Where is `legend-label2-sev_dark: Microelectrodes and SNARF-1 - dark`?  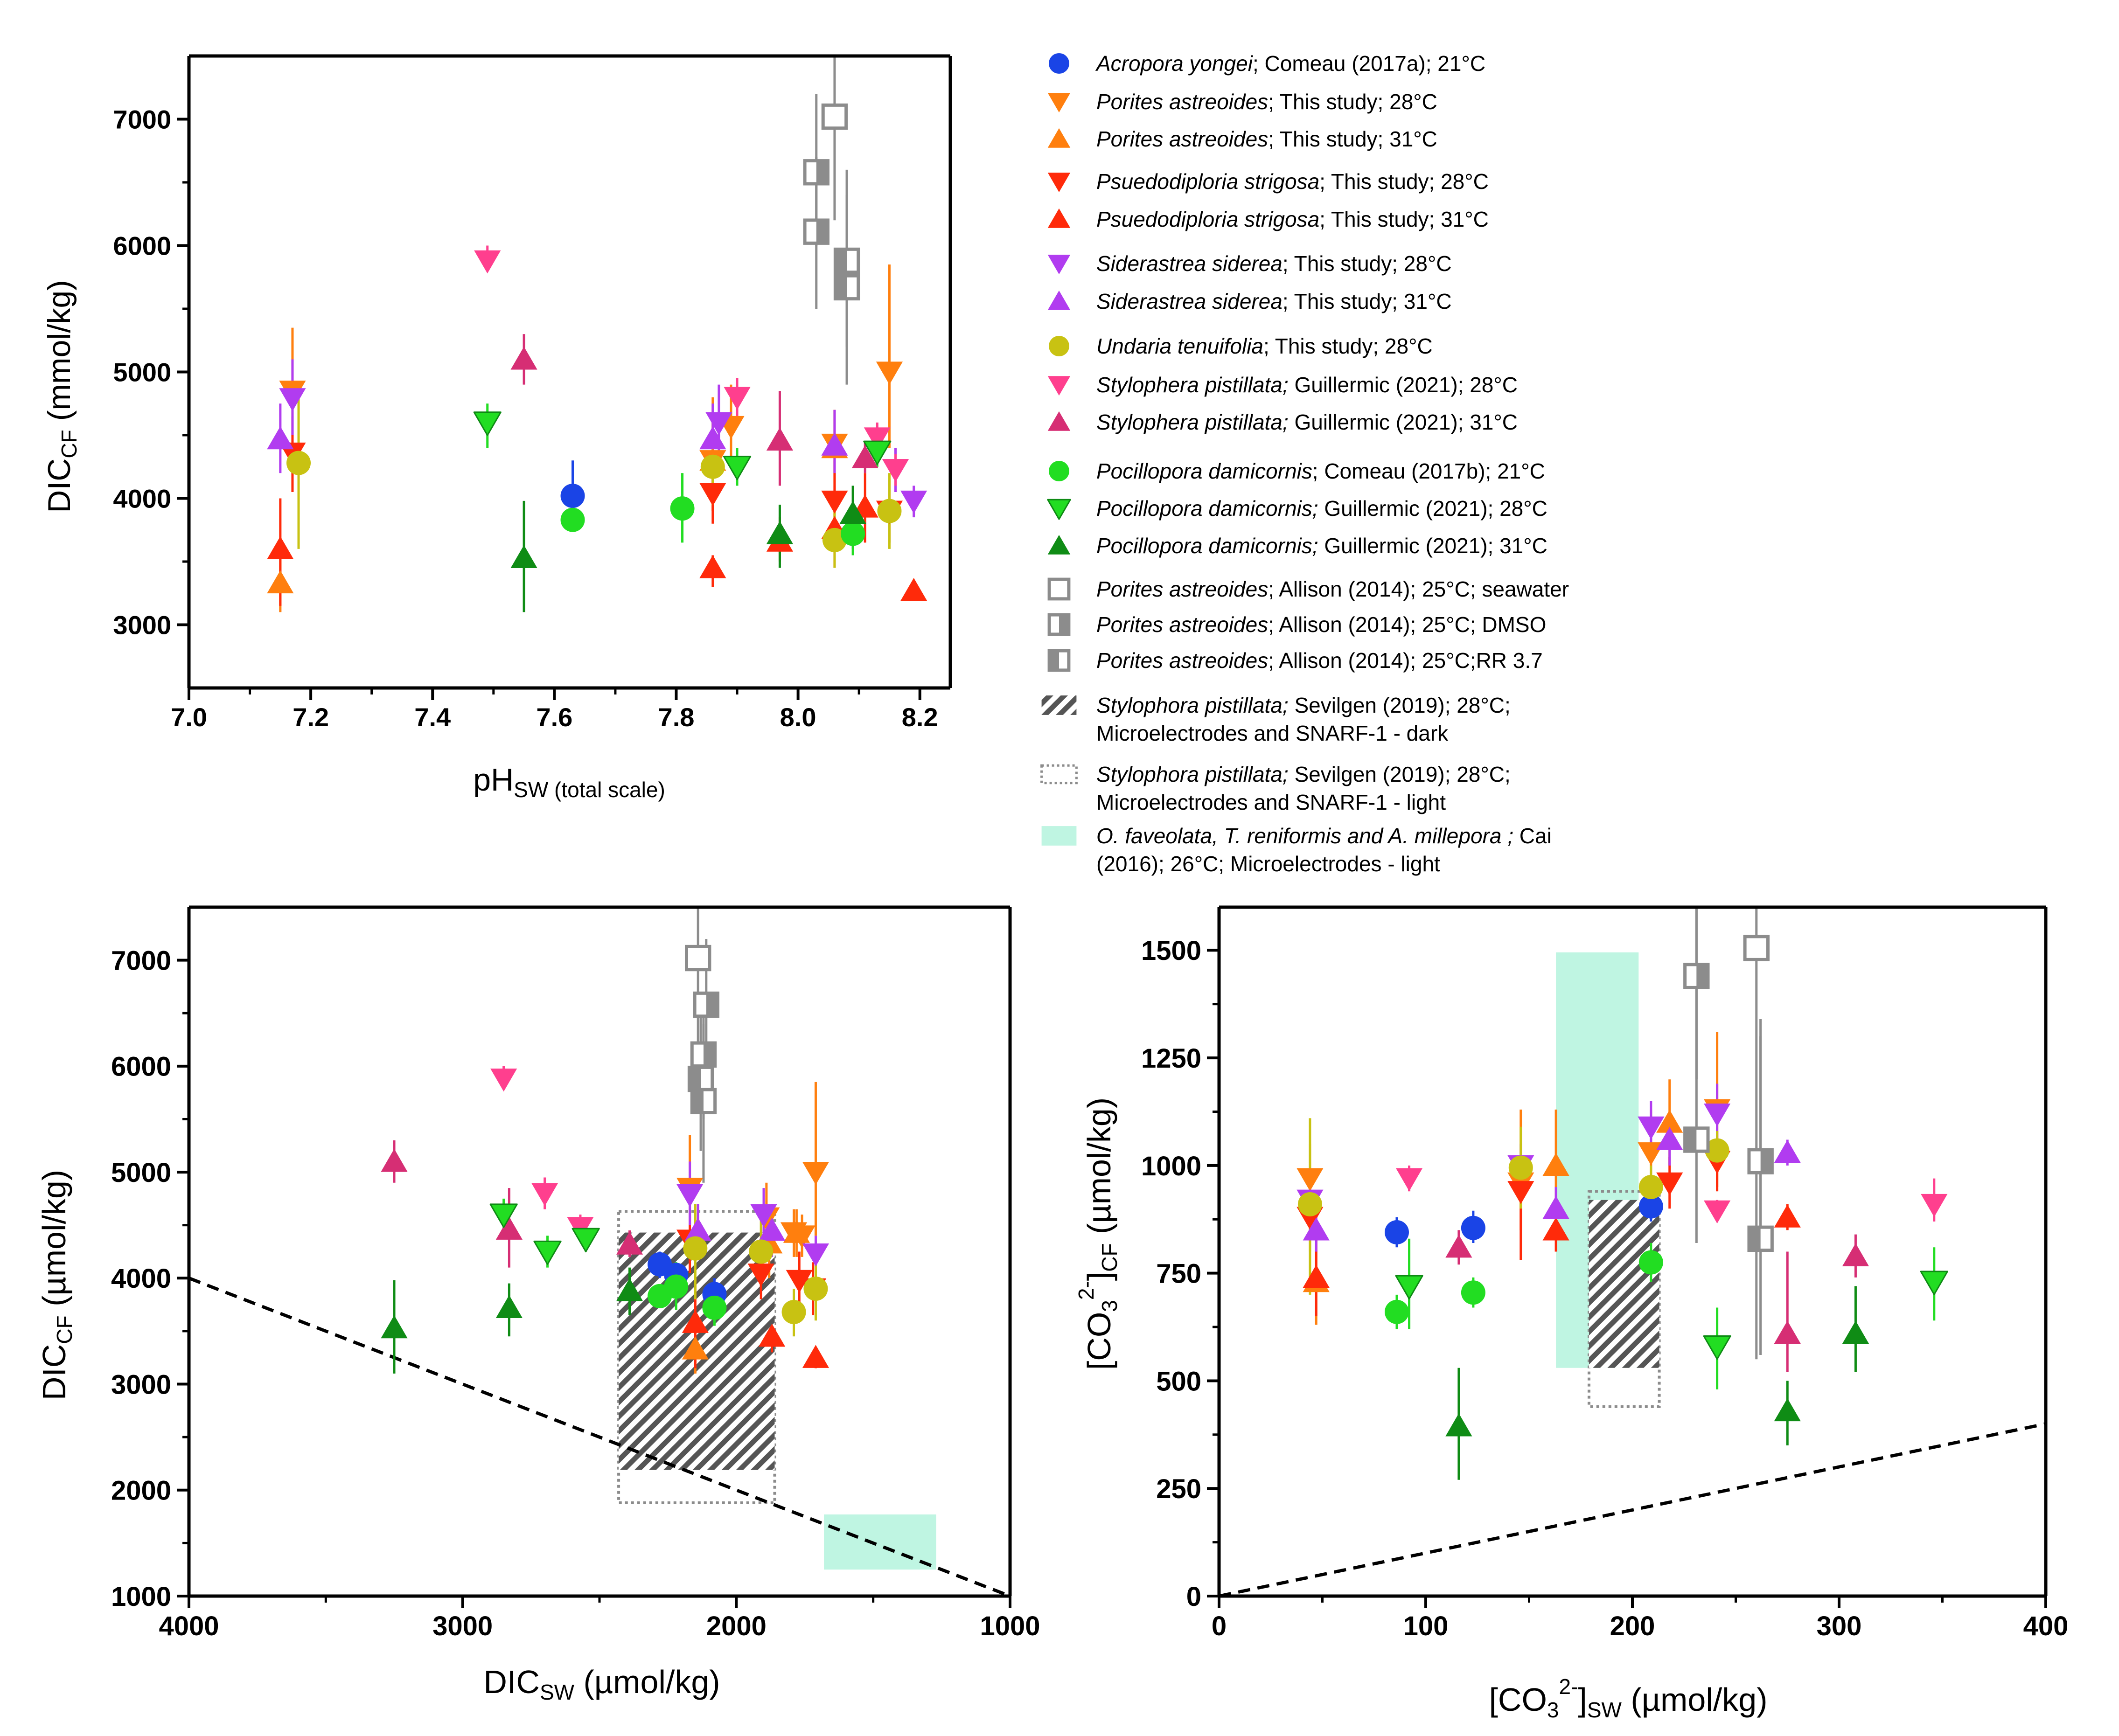 legend-label2-sev_dark: Microelectrodes and SNARF-1 - dark is located at coordinates (1272, 733).